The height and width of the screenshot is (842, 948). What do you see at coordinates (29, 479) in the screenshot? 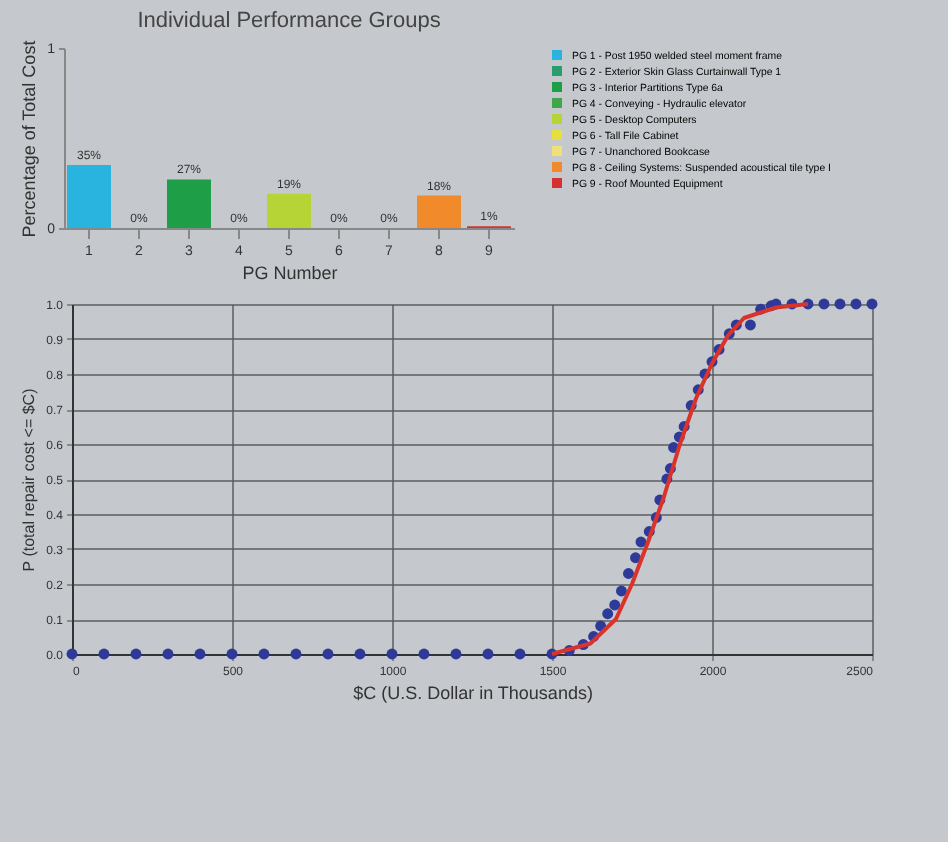
I see `y-axis-title: P (total repair cost <= $C)` at bounding box center [29, 479].